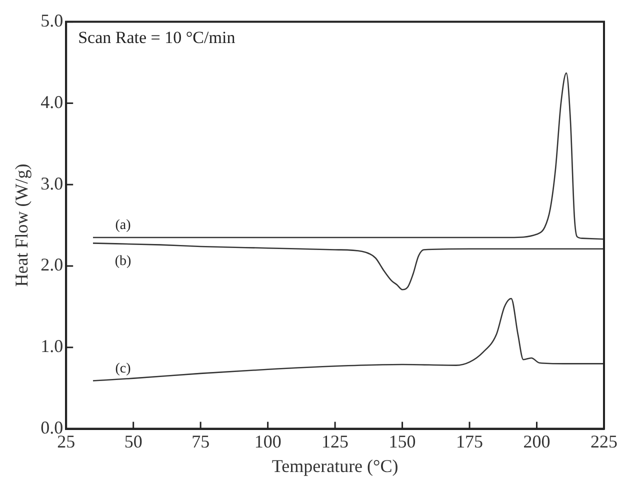  Describe the element at coordinates (52, 20) in the screenshot. I see `y-tick-label: 5.0` at that location.